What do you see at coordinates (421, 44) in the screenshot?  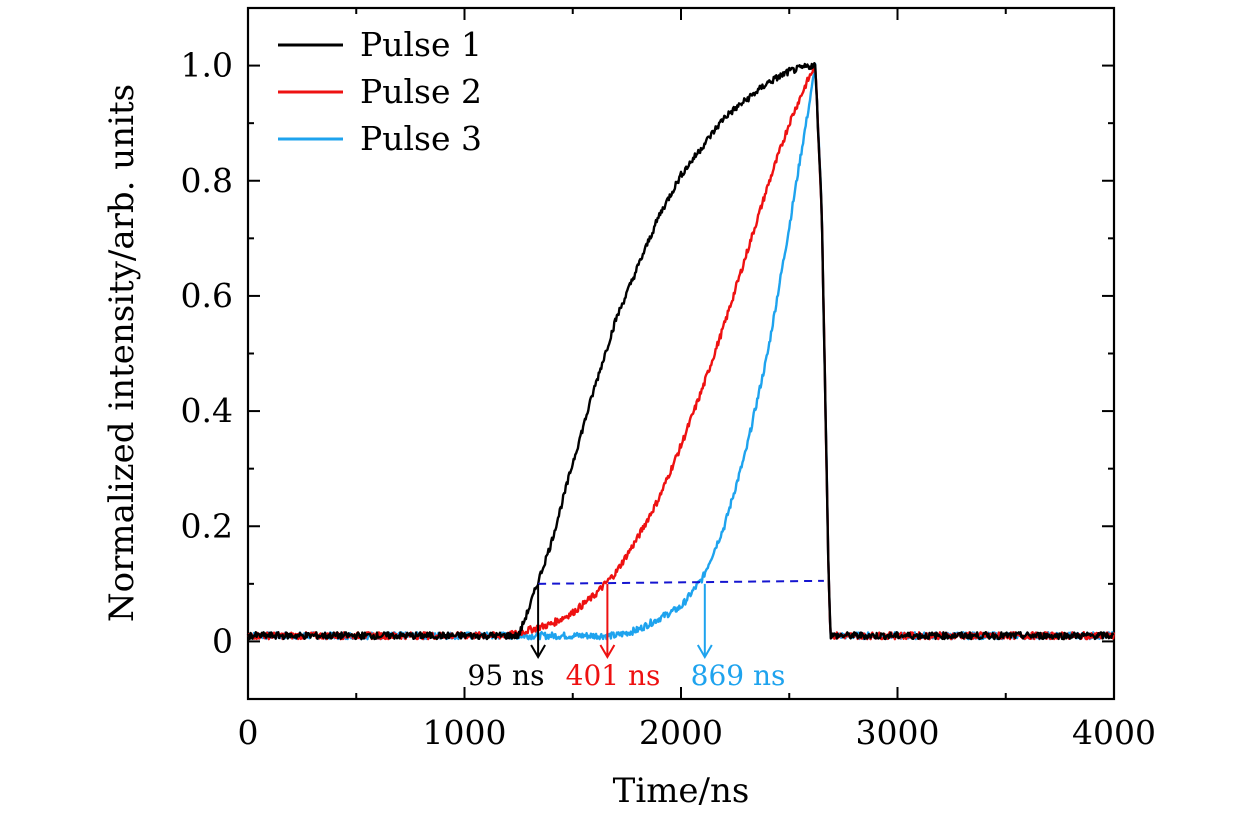 I see `legend-label: Pulse 1` at bounding box center [421, 44].